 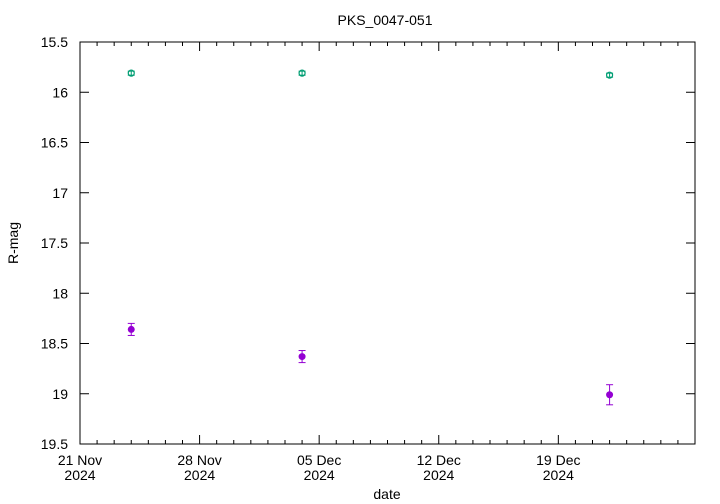 I want to click on chart-title: PKS_0047-051, so click(x=385, y=20).